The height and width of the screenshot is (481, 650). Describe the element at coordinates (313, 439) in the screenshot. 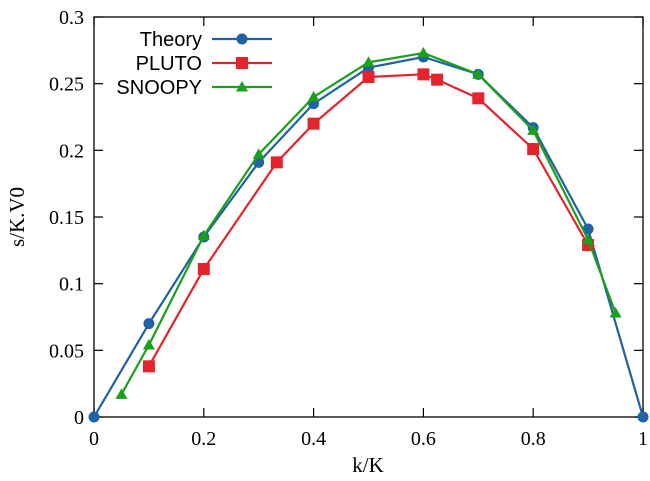

I see `x-tick-label: 0.4` at that location.